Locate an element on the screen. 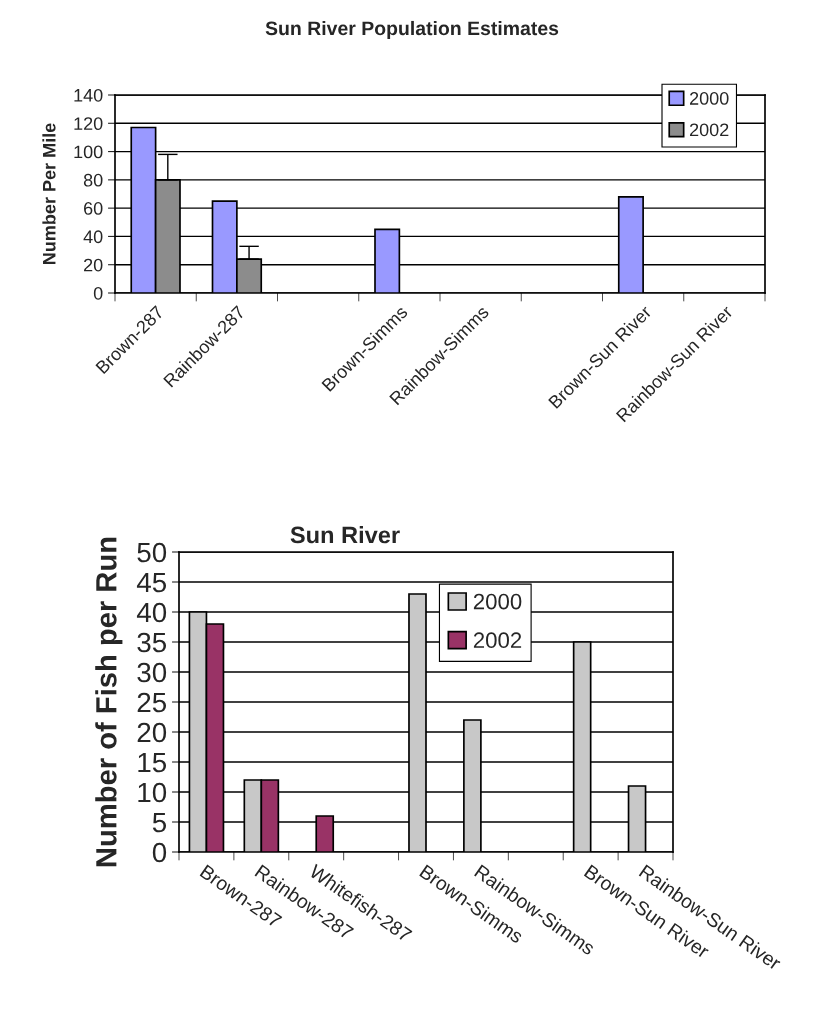  y-tick-label: 30 is located at coordinates (152, 672).